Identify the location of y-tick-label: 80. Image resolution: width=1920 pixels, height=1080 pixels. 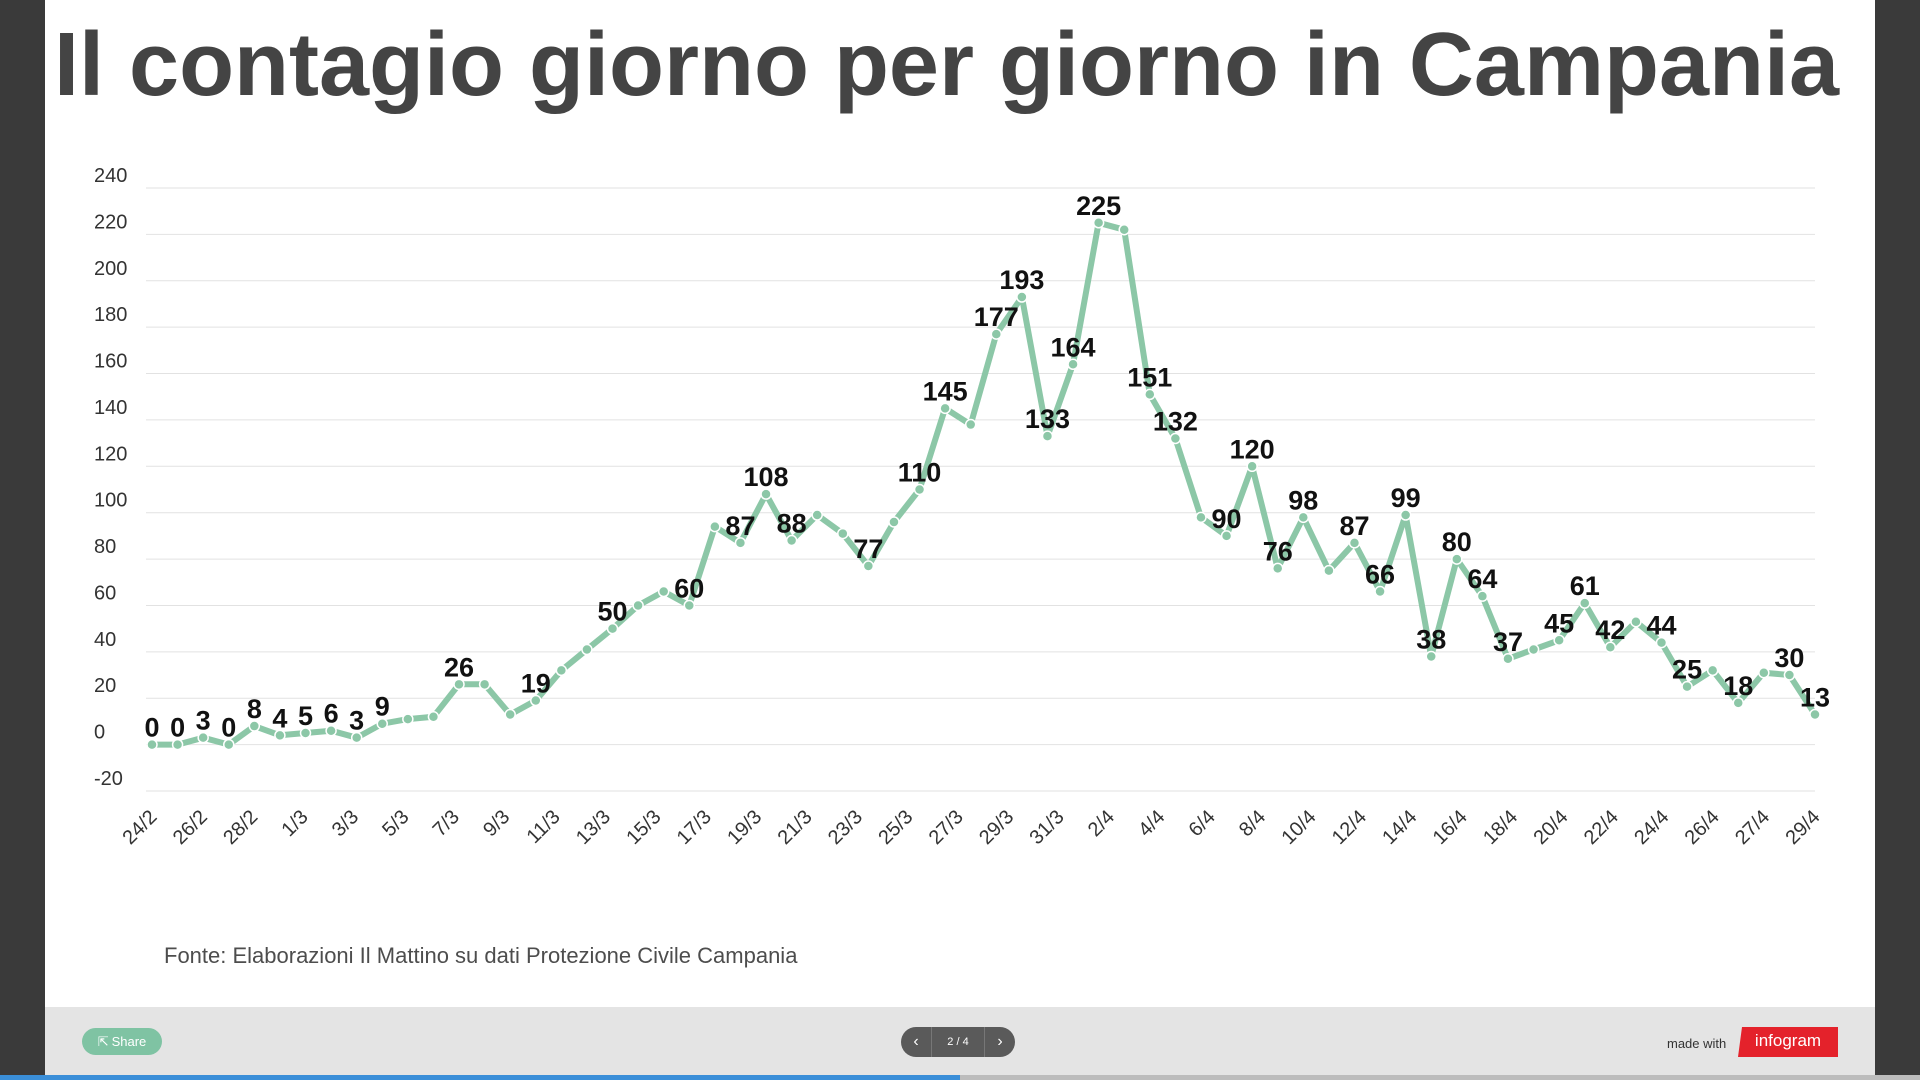
(105, 547).